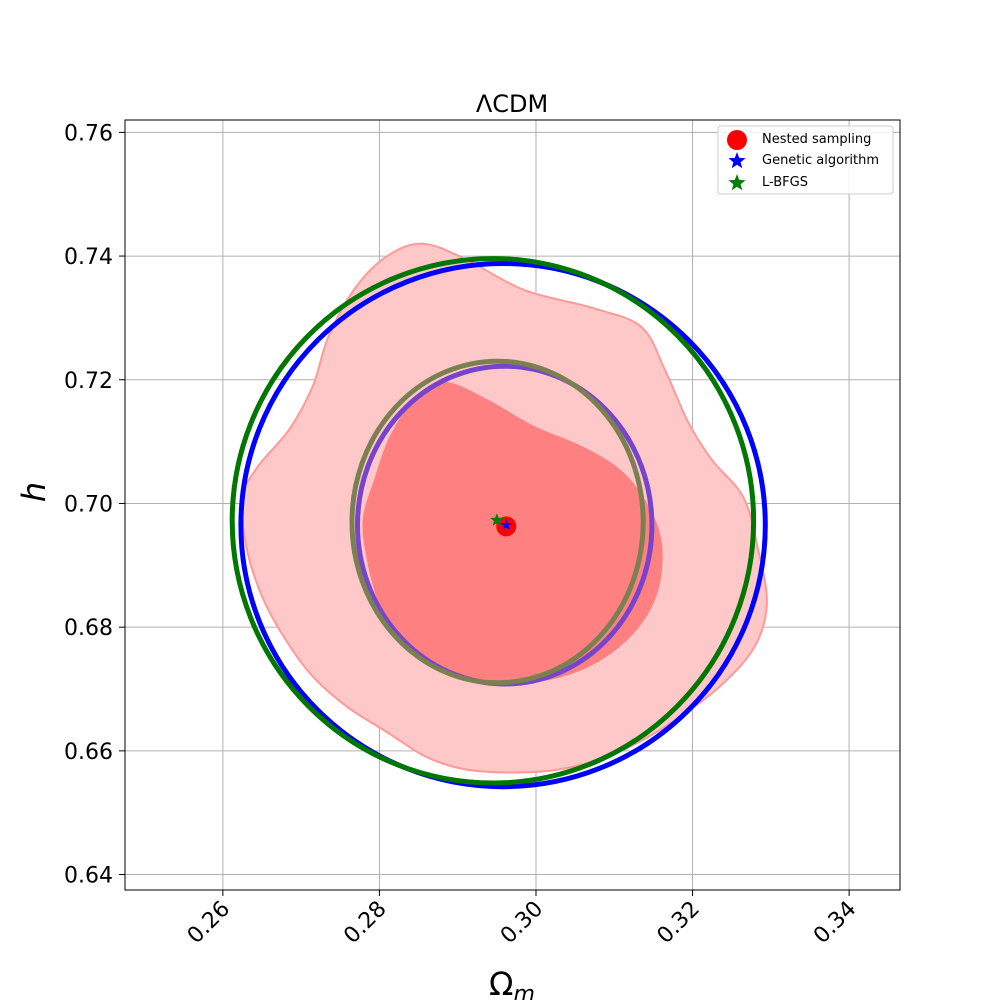 The width and height of the screenshot is (1000, 1000). Describe the element at coordinates (88, 752) in the screenshot. I see `y-tick-label-1: 0.66` at that location.